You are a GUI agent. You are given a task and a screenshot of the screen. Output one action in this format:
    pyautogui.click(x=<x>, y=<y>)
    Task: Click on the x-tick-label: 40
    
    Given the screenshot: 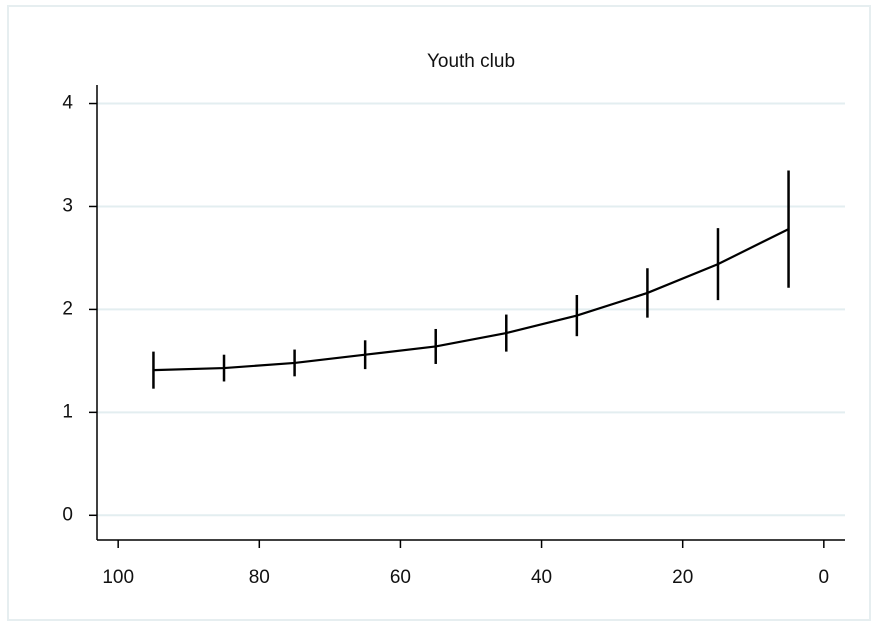 What is the action you would take?
    pyautogui.click(x=541, y=577)
    